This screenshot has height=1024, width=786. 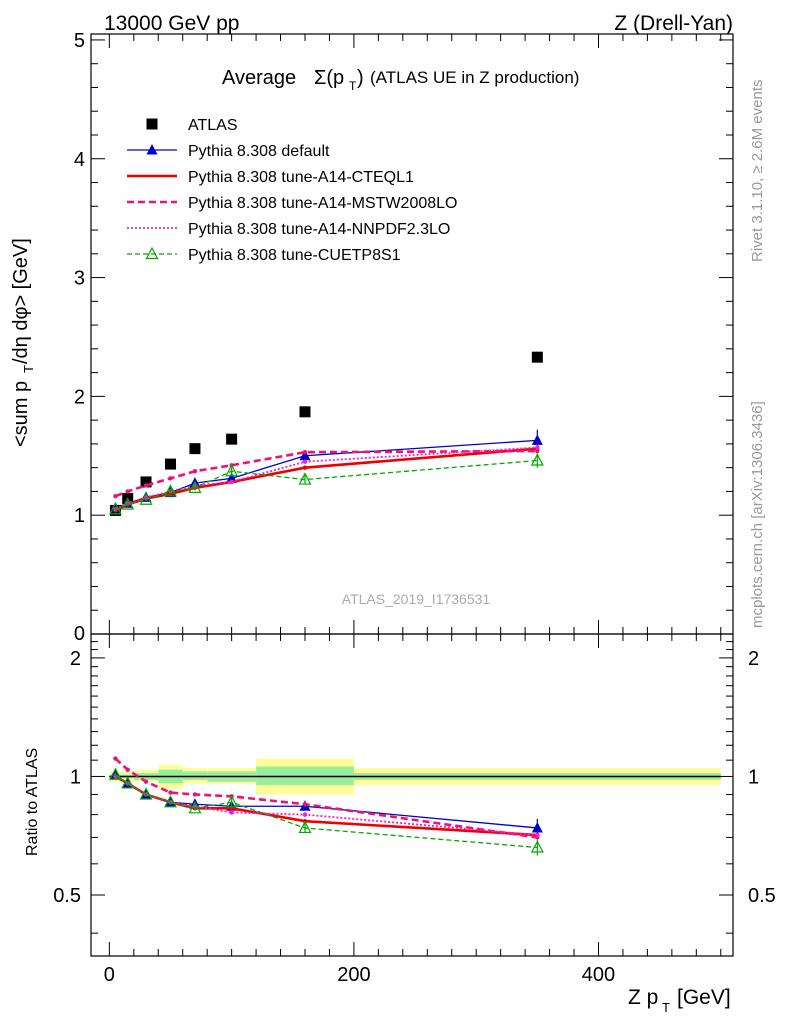 I want to click on legend-entry: Pythia 8.308 tune-A14-CTEQL1, so click(x=270, y=177).